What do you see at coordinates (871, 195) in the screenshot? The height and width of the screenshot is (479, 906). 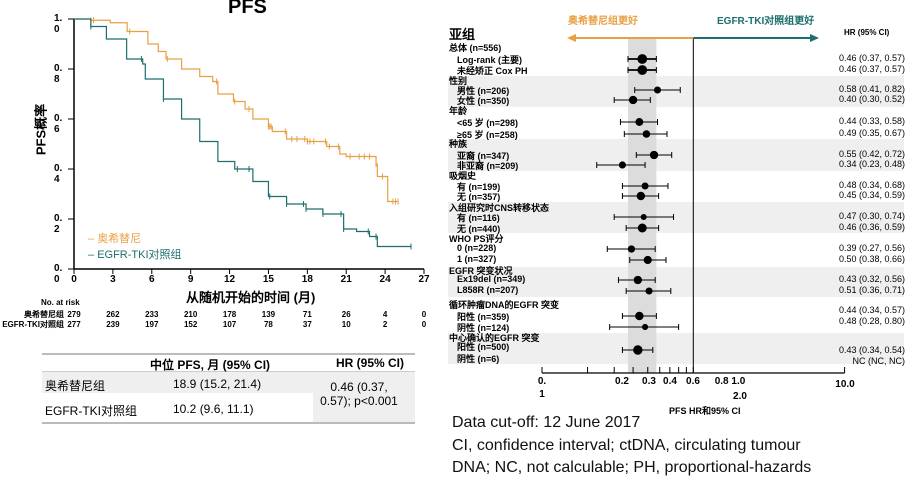 I see `forest-hr-value: 0.45 (0.34, 0.59)` at bounding box center [871, 195].